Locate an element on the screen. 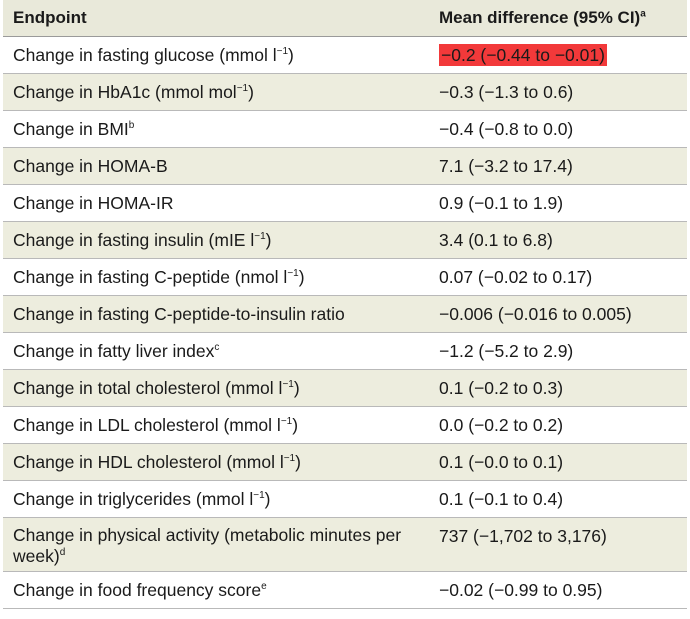 This screenshot has height=619, width=690. endpoint-cell: Change in HDL cholesterol (mmol l−1) is located at coordinates (217, 462).